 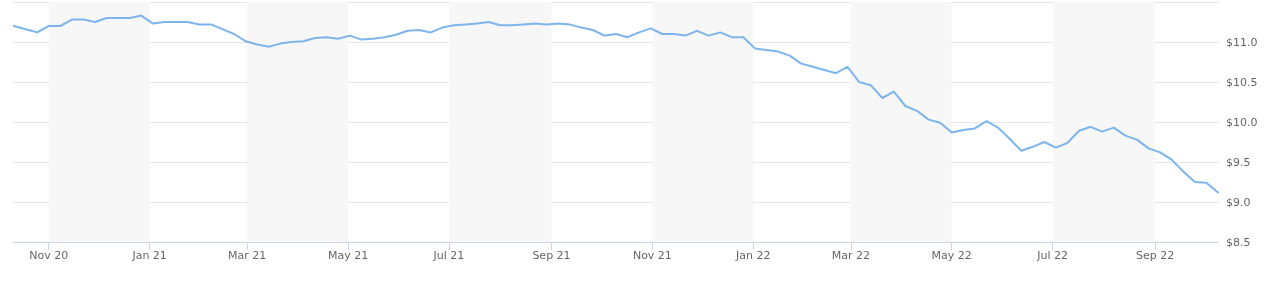 What do you see at coordinates (149, 255) in the screenshot?
I see `x-tick-label: Jan 21` at bounding box center [149, 255].